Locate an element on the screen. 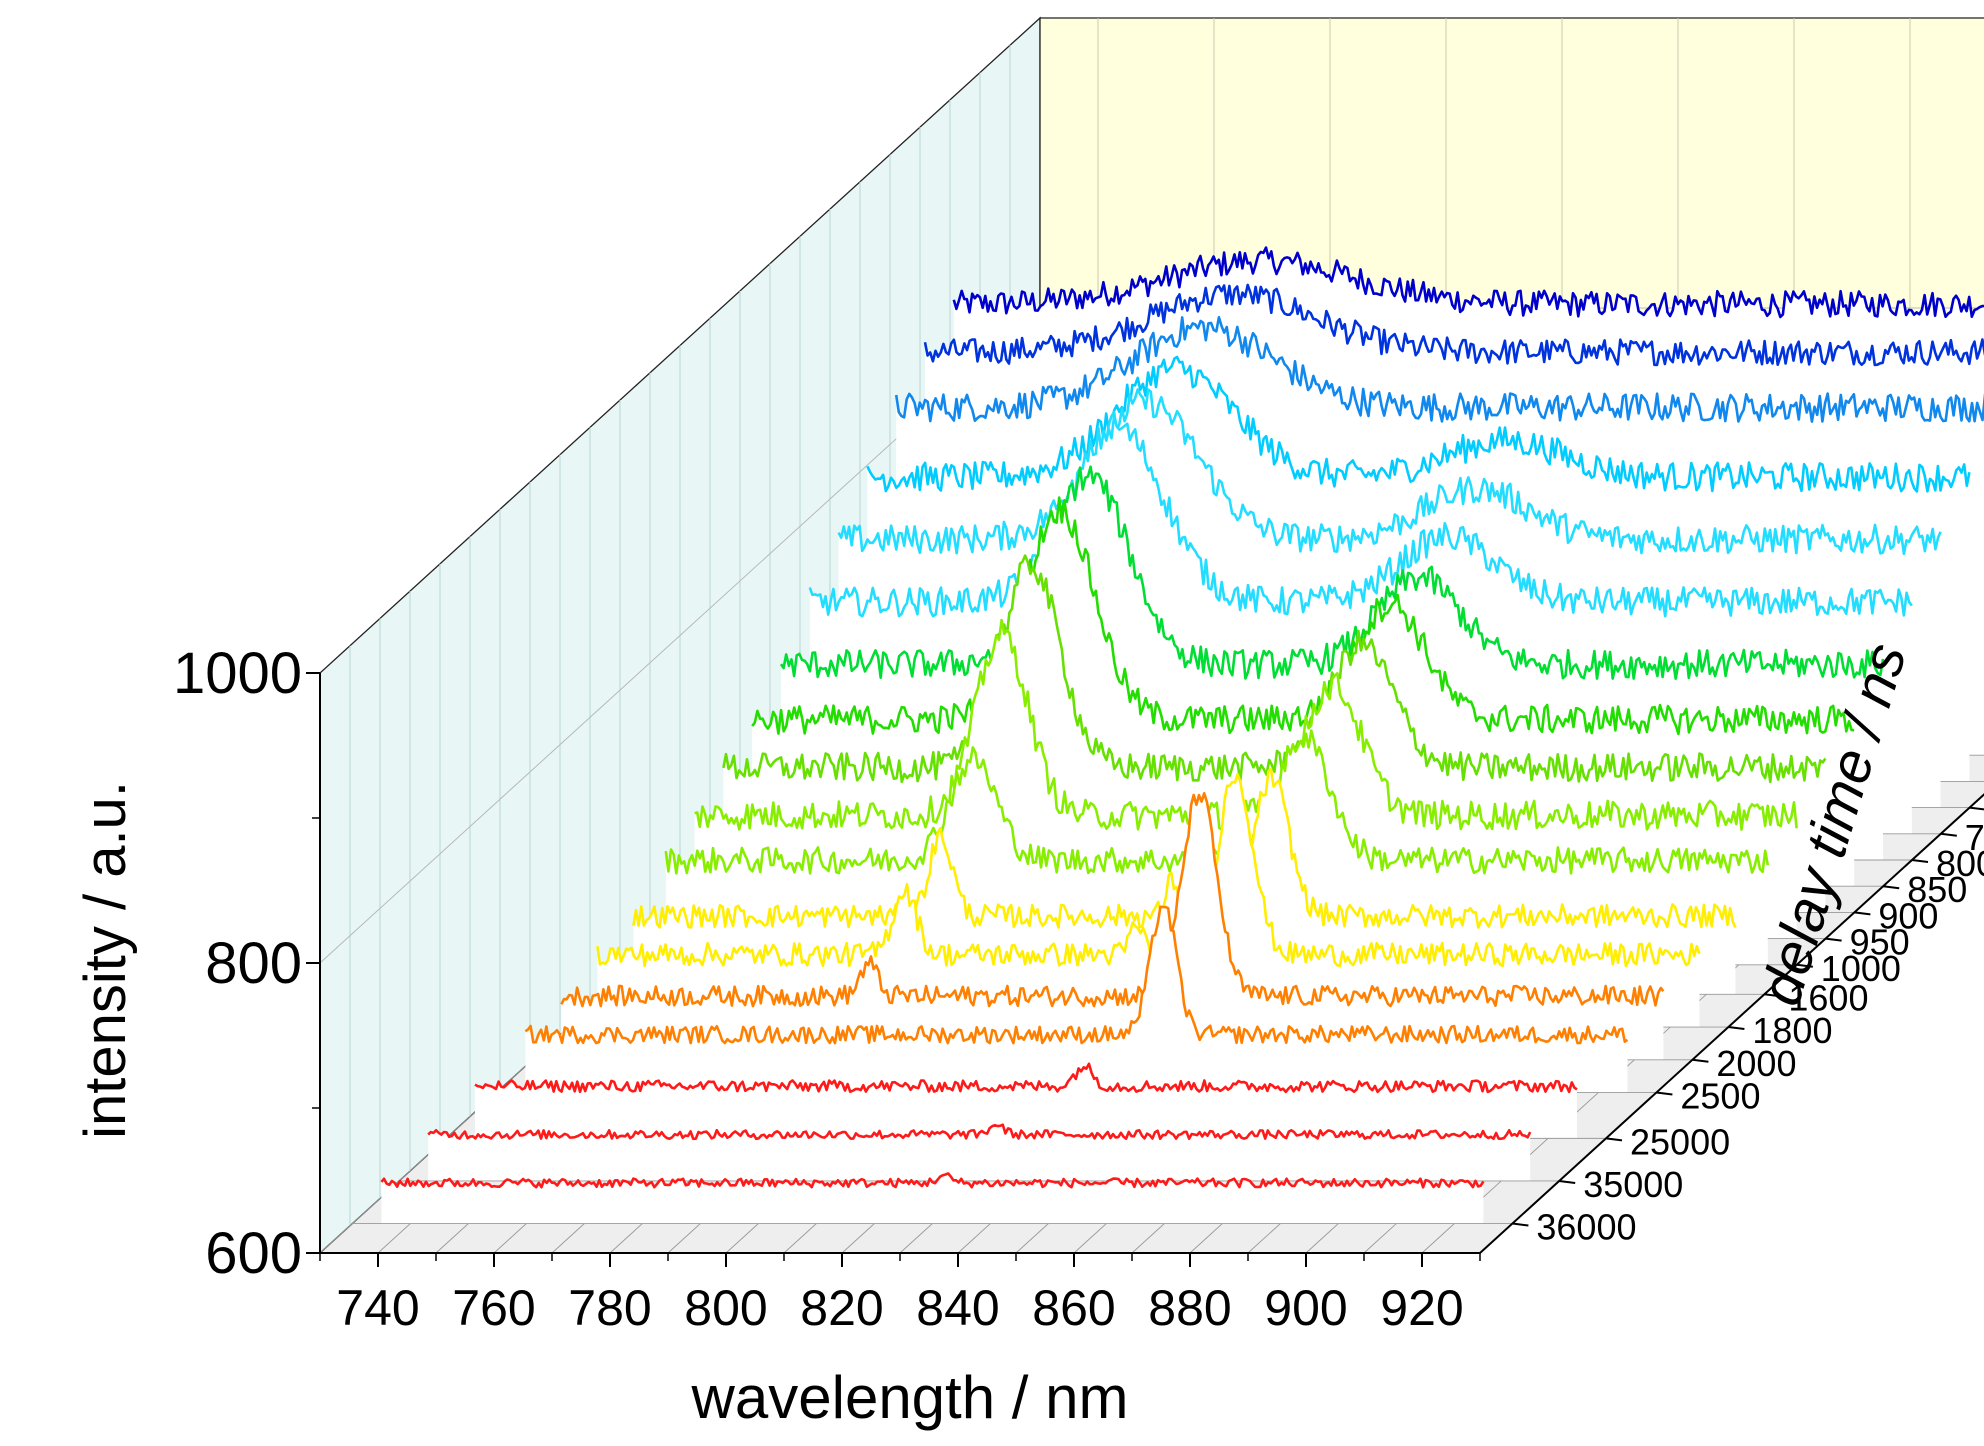 The width and height of the screenshot is (1984, 1446). z-tick-label: 850 is located at coordinates (1937, 889).